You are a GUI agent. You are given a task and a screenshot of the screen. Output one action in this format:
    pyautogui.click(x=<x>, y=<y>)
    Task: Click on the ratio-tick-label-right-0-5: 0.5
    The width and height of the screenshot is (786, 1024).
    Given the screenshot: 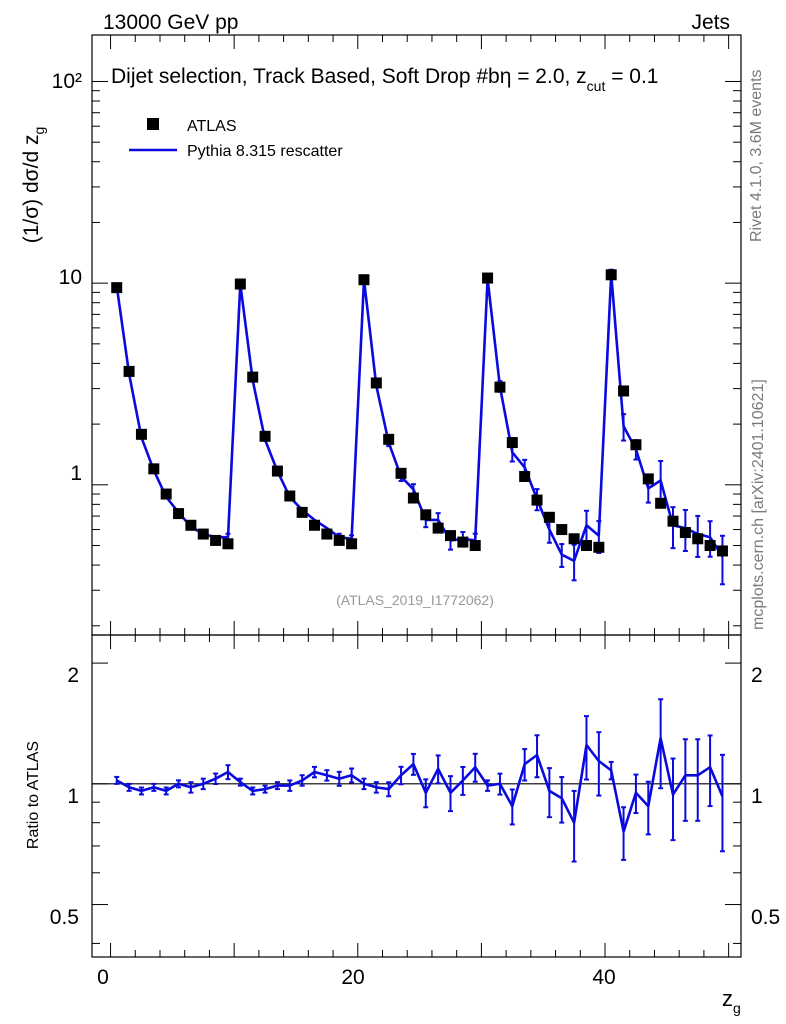 What is the action you would take?
    pyautogui.click(x=765, y=917)
    